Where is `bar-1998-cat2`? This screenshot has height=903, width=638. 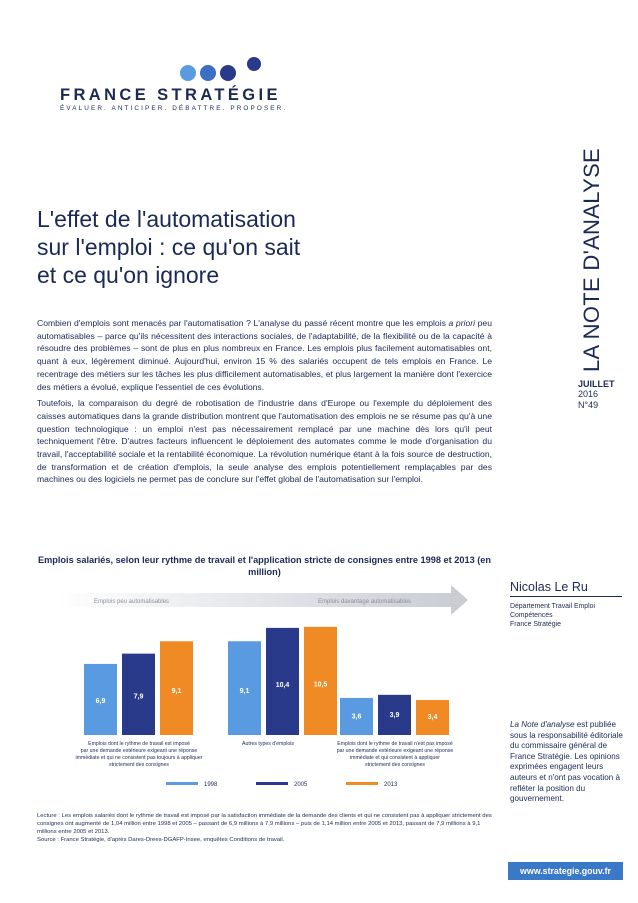 bar-1998-cat2 is located at coordinates (244, 688).